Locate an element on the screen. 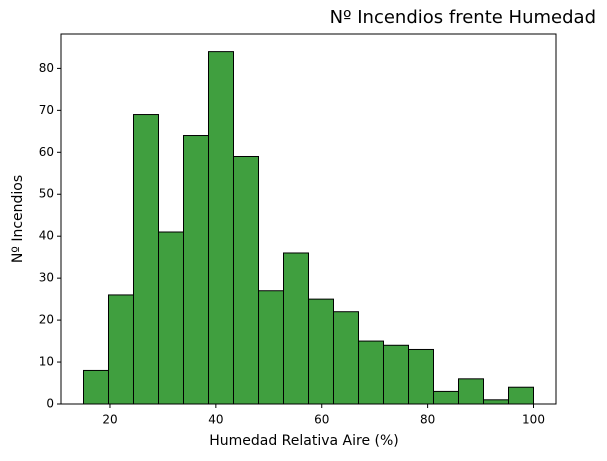 This screenshot has height=461, width=607. x-tick-label: 40 is located at coordinates (215, 420).